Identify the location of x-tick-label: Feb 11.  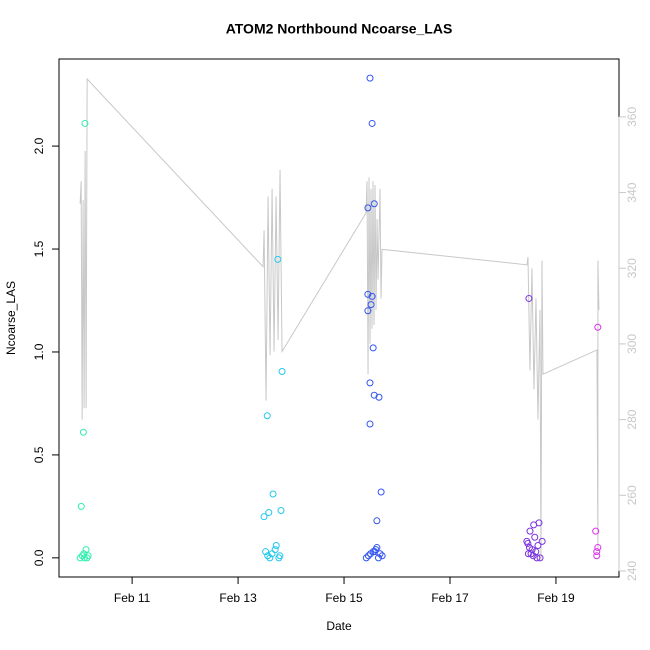
(132, 598).